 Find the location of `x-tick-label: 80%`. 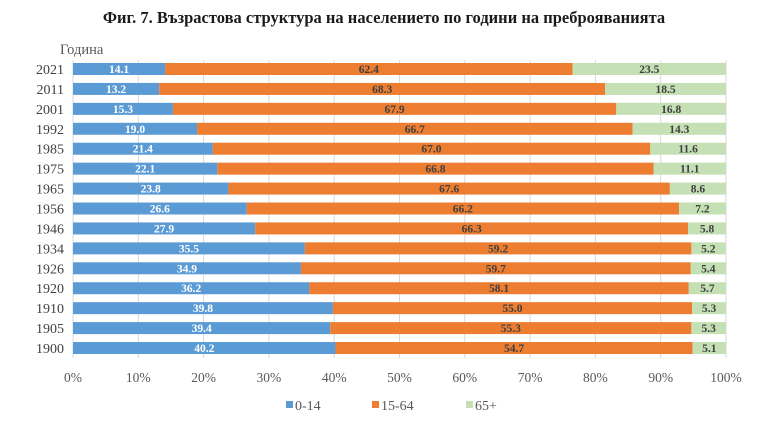

x-tick-label: 80% is located at coordinates (595, 377).